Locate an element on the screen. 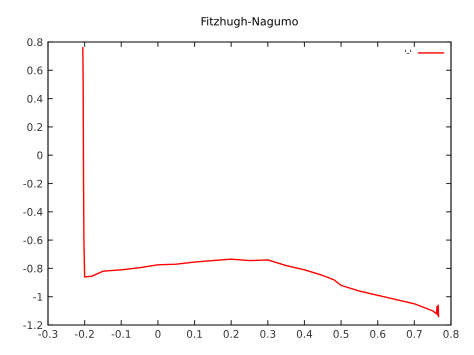 This screenshot has width=474, height=355. x-tick-label: 0.8 is located at coordinates (451, 334).